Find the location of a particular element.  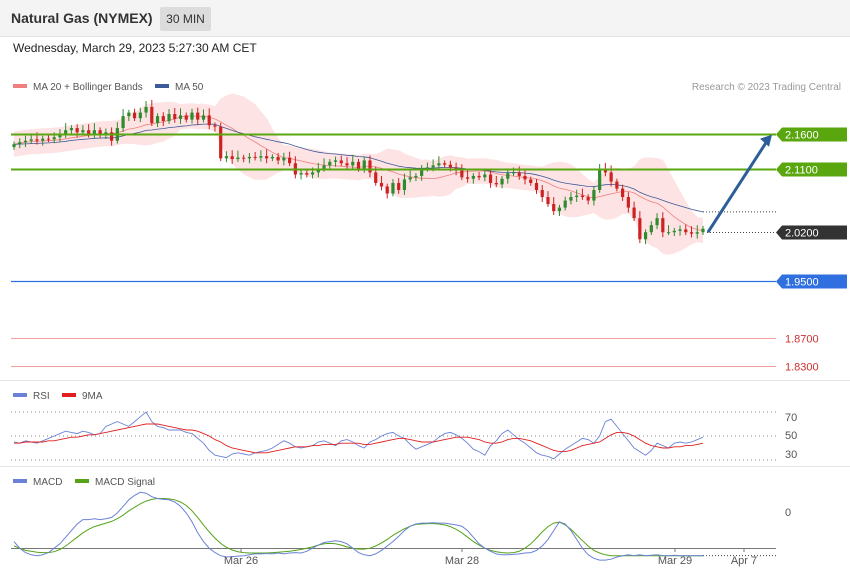

x-tick-label-3: Apr 7 is located at coordinates (744, 561).